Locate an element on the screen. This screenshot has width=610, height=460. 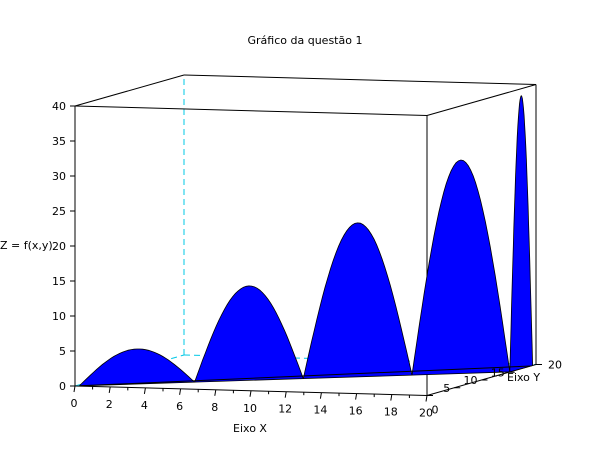
y-tick-label: 10 is located at coordinates (471, 380).